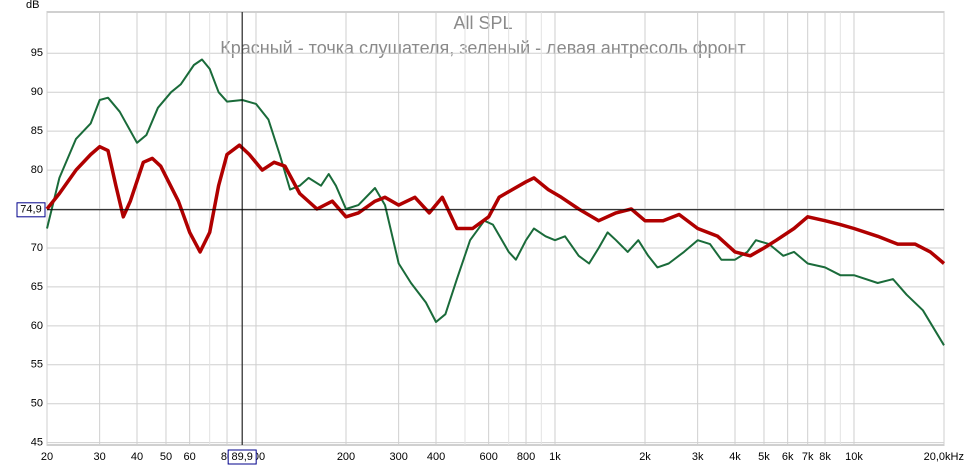 This screenshot has width=966, height=467. I want to click on cursor-y-box, so click(31, 210).